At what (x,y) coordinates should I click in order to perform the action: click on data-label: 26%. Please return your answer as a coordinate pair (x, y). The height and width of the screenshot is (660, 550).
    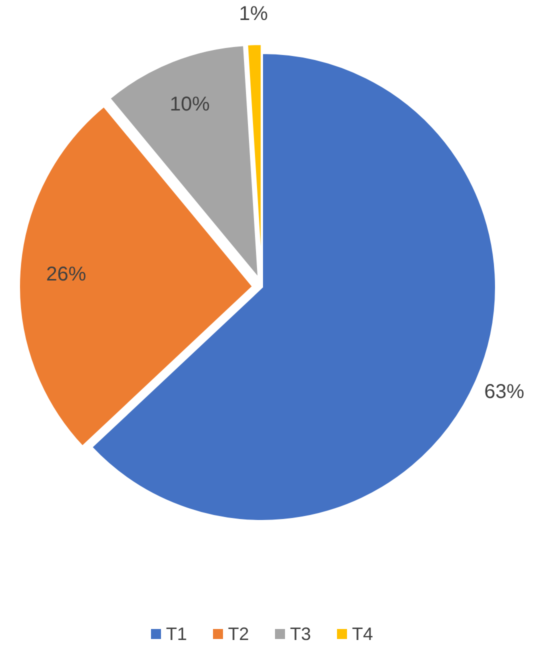
    Looking at the image, I should click on (66, 275).